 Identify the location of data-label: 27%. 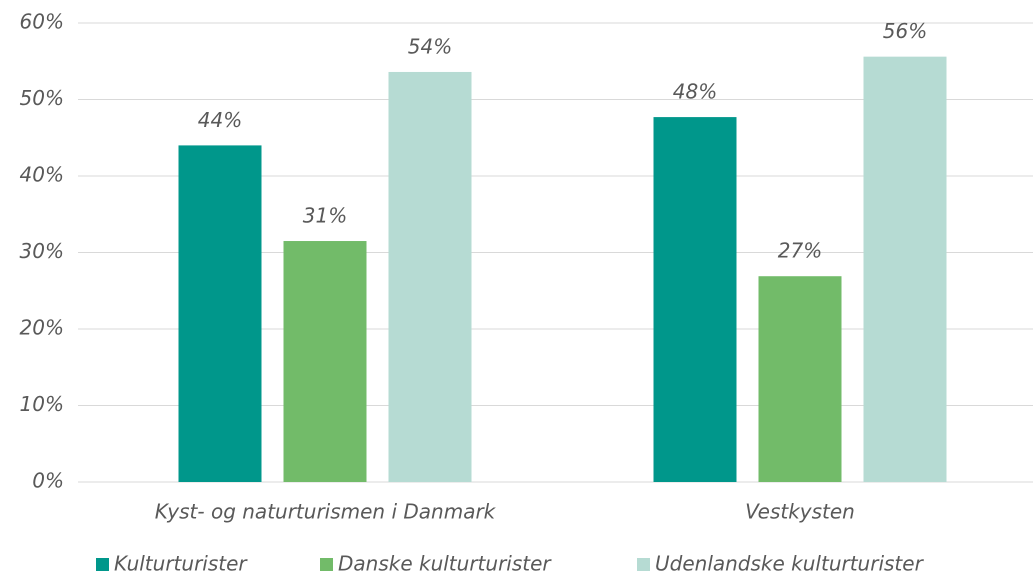
(800, 251).